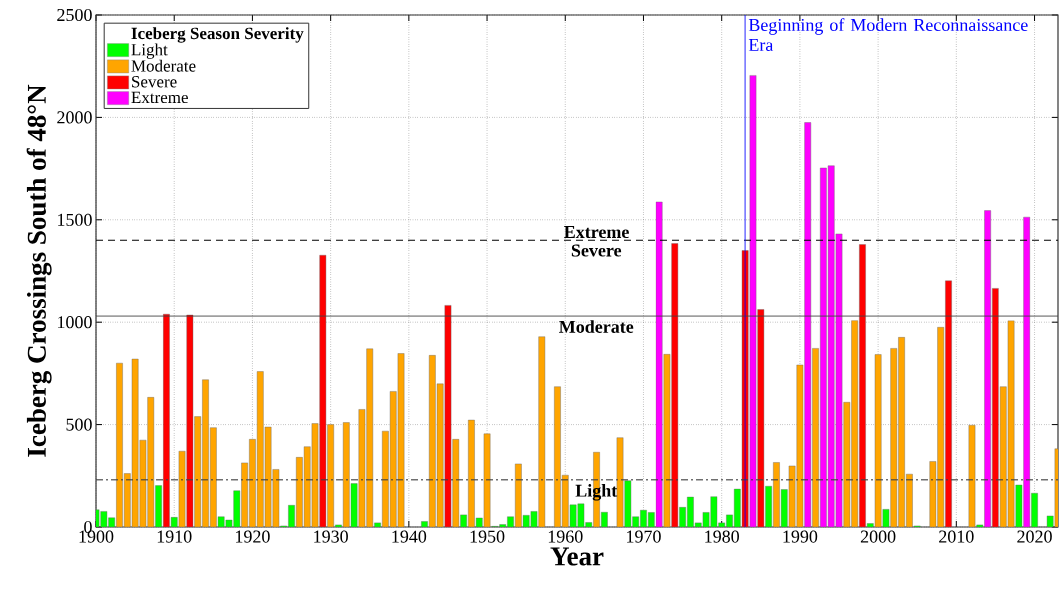  Describe the element at coordinates (253, 536) in the screenshot. I see `x-tick-label: 1920` at that location.